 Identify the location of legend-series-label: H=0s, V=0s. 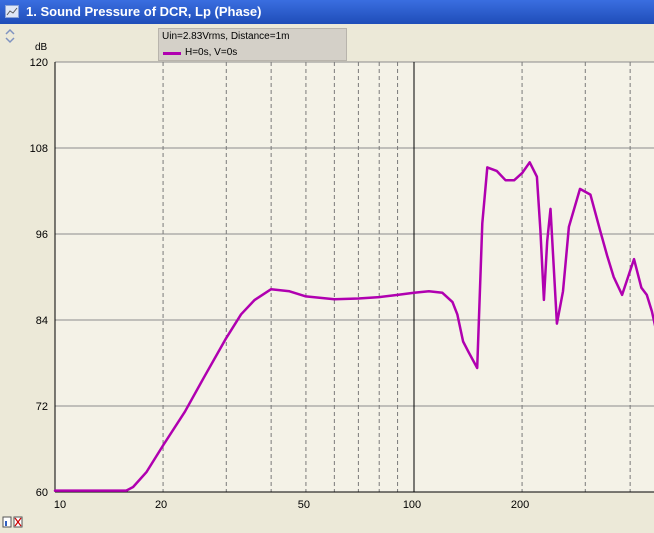
(211, 52).